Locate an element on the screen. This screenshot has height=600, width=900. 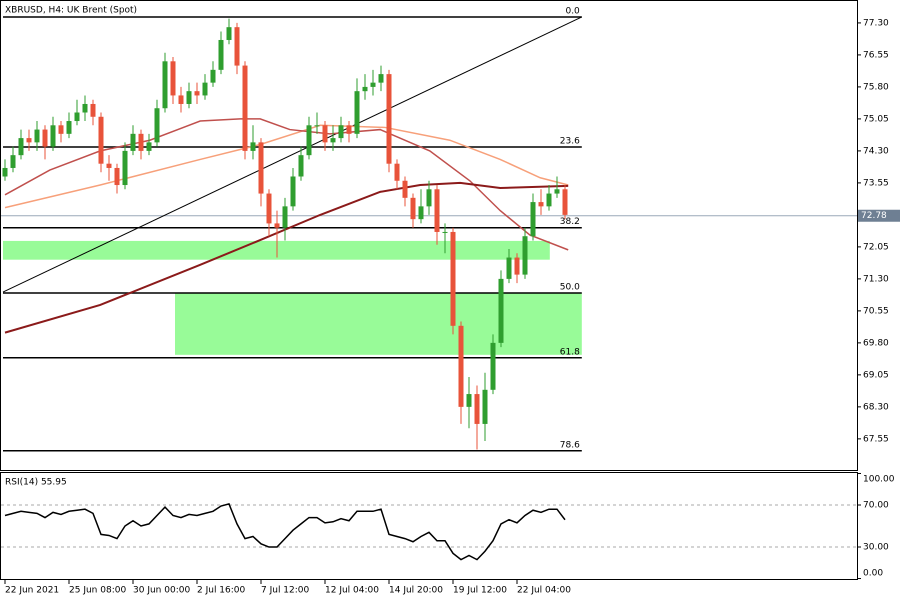
chart-title: XBRUSD, H4: UK Brent (Spot) is located at coordinates (71, 11).